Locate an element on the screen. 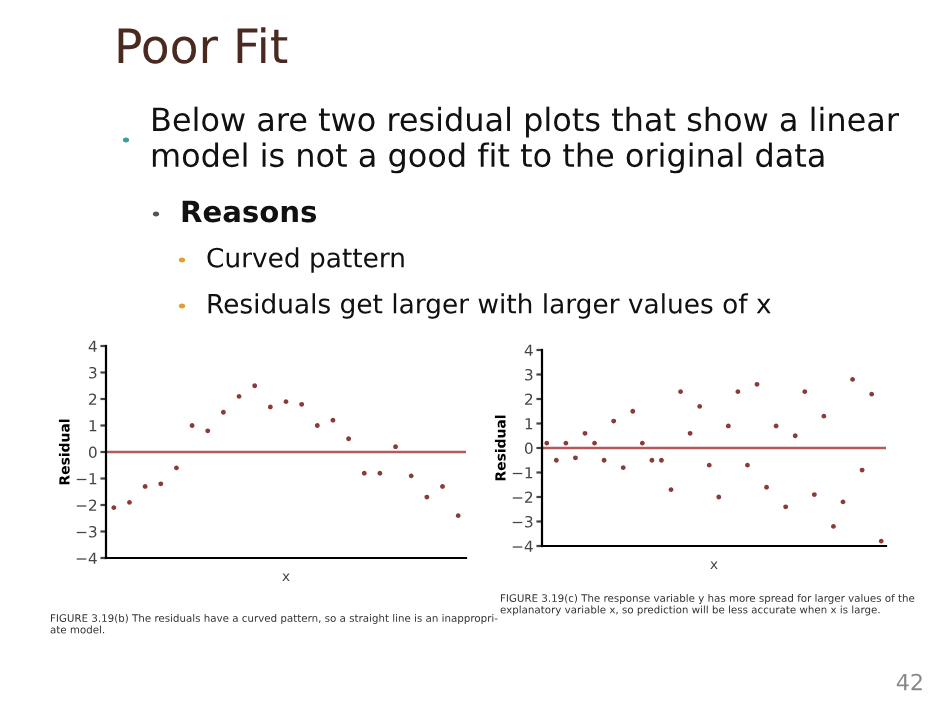 The width and height of the screenshot is (948, 710). text: Below are two residual plots that show a linear model is not a good fit to the original data is located at coordinates (525, 140).